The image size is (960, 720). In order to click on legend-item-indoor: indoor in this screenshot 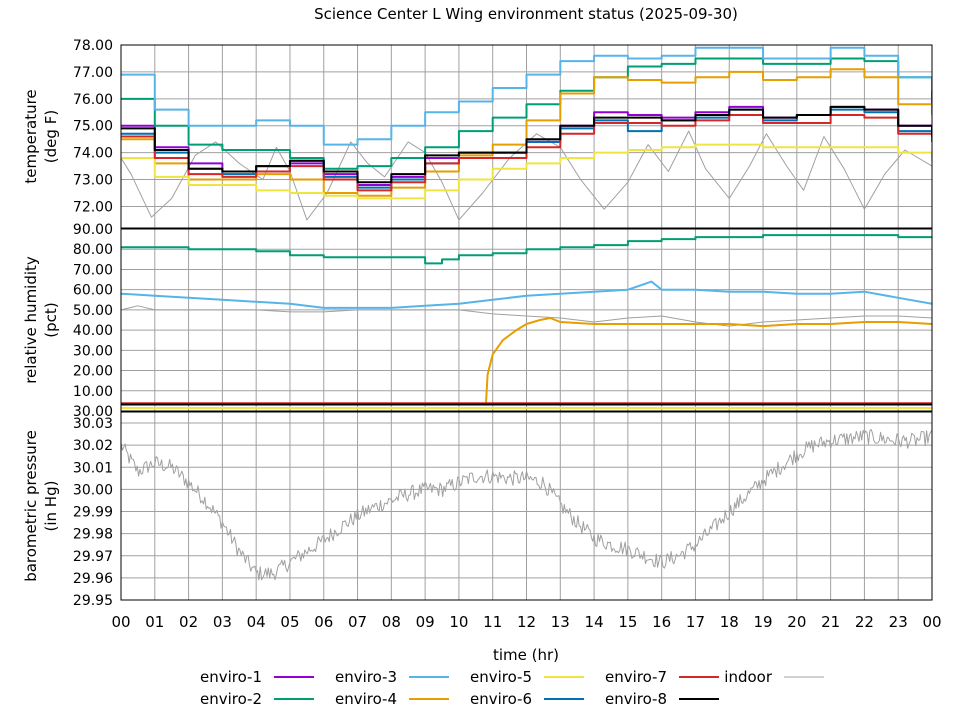, I will do `click(774, 677)`.